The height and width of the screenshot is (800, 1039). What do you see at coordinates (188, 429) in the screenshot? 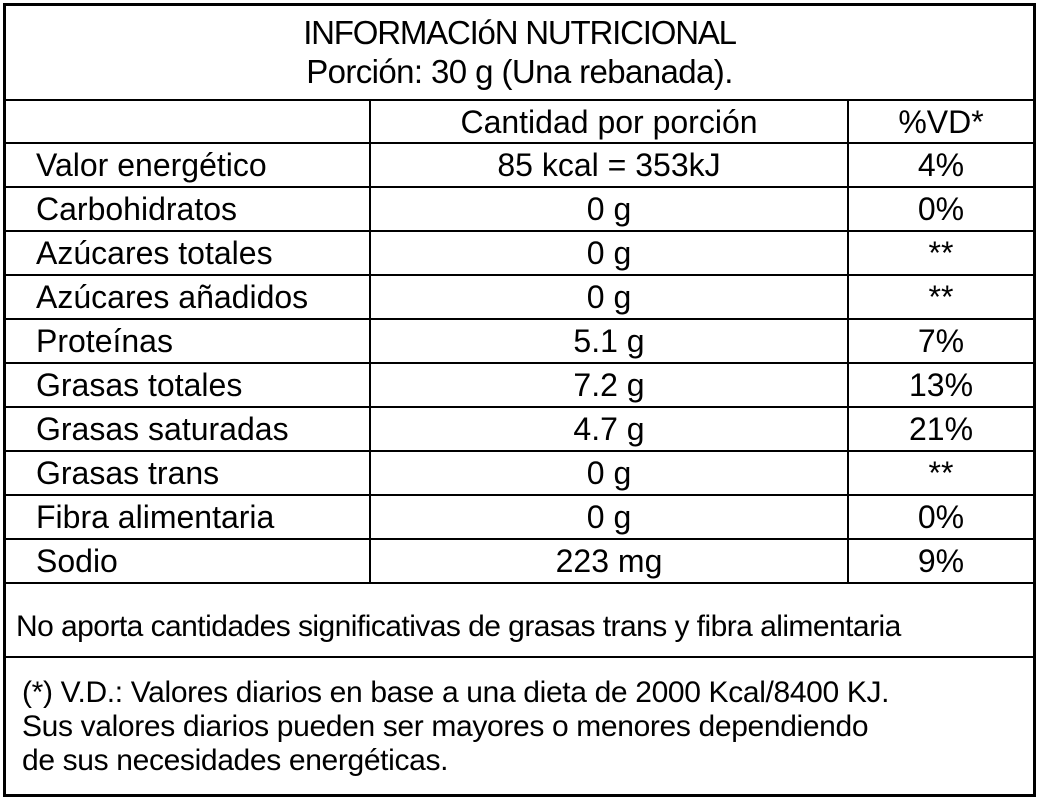
I see `nutrient-name: Grasas saturadas` at bounding box center [188, 429].